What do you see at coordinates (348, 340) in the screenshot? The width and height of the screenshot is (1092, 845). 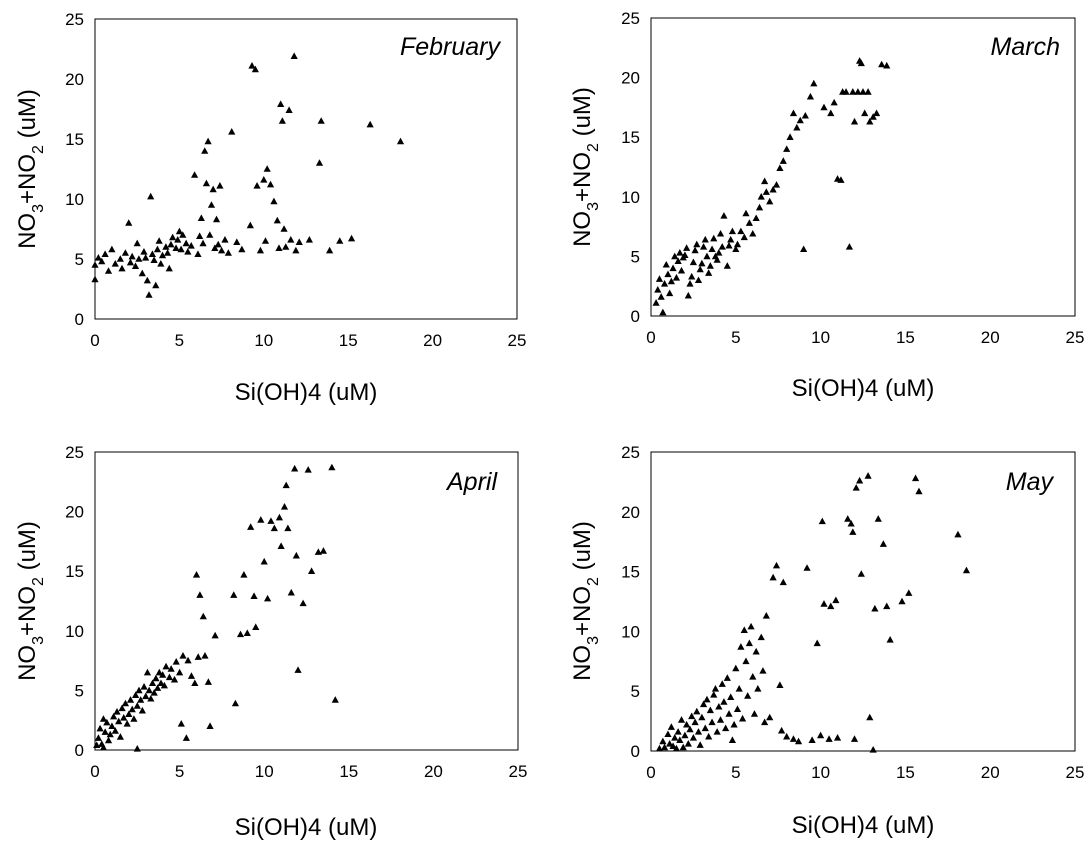 I see `x-tick-label: 15` at bounding box center [348, 340].